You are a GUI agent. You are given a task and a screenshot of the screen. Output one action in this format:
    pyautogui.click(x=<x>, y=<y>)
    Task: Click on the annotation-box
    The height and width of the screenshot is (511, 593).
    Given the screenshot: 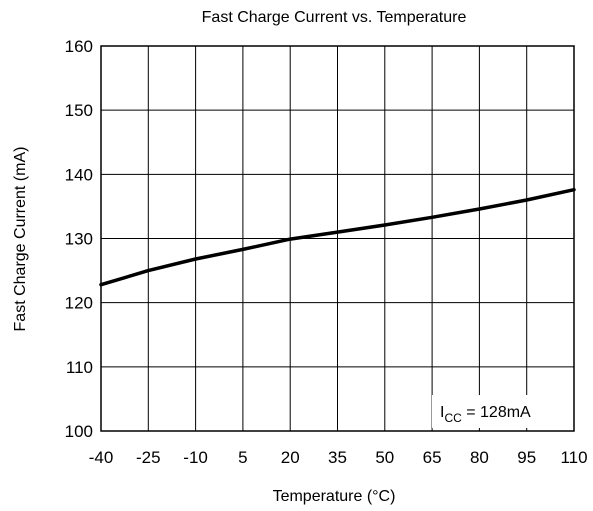 What is the action you would take?
    pyautogui.click(x=501, y=411)
    